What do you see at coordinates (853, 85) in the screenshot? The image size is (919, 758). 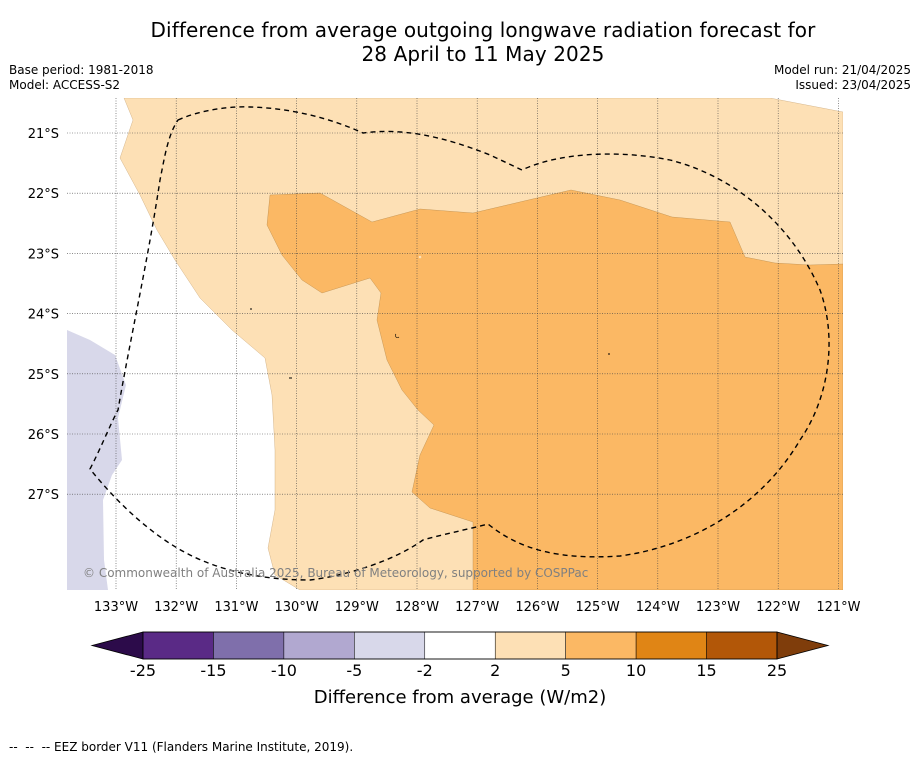 I see `issued-label: Issued: 23/04/2025` at bounding box center [853, 85].